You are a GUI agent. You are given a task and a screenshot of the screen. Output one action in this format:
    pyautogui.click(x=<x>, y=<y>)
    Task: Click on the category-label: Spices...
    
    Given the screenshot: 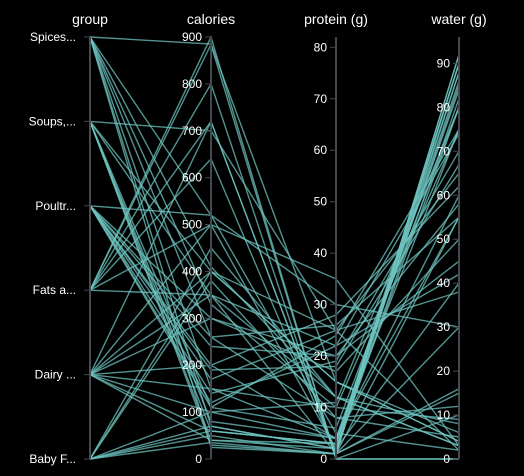 What is the action you would take?
    pyautogui.click(x=53, y=37)
    